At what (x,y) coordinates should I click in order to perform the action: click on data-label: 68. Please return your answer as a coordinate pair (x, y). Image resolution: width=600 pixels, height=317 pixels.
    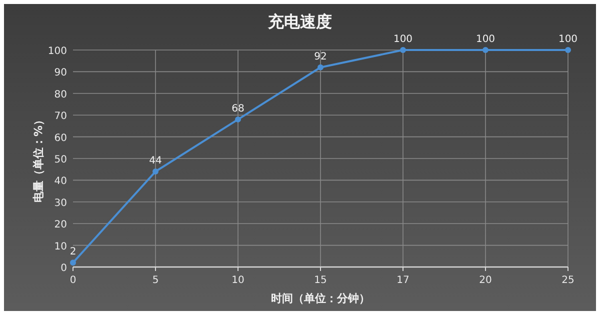
    Looking at the image, I should click on (238, 108).